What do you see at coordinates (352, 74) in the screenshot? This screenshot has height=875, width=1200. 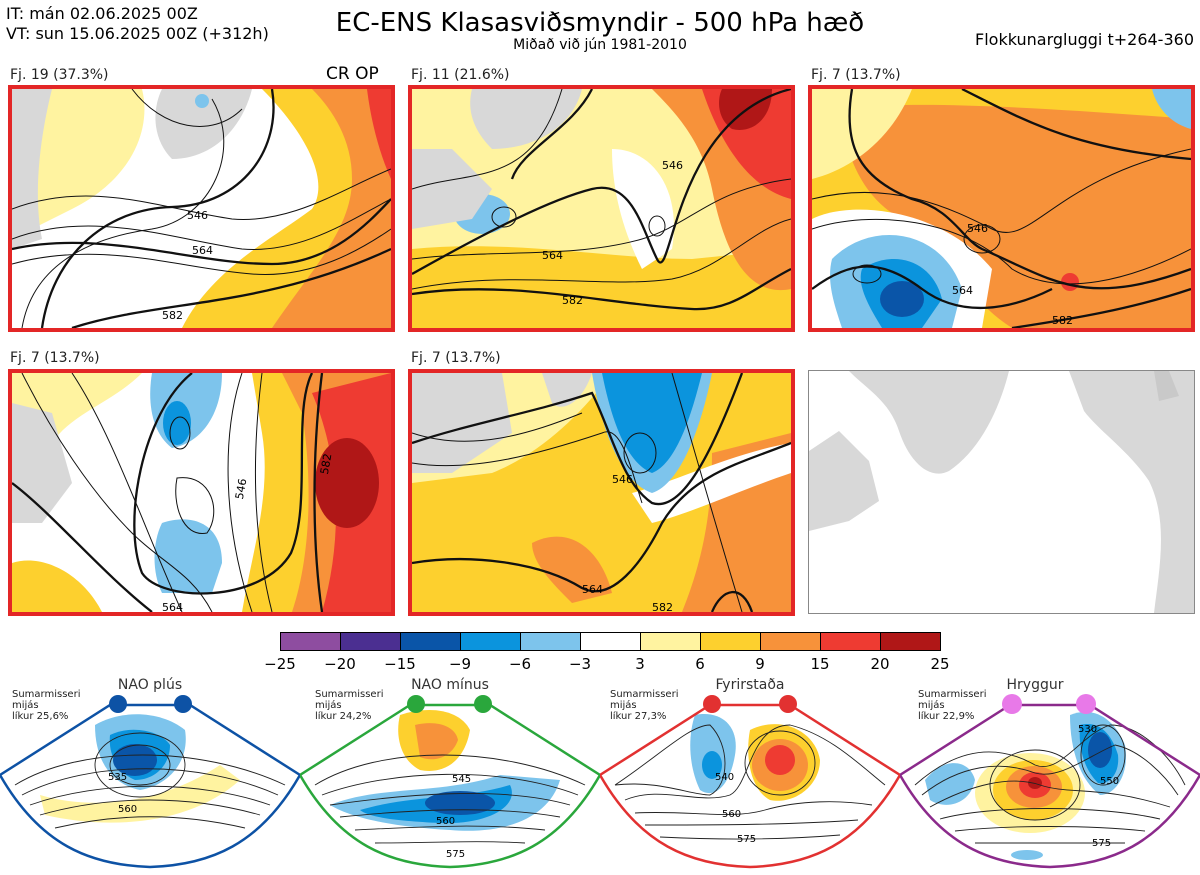 I see `crop-op-label: CR OP` at bounding box center [352, 74].